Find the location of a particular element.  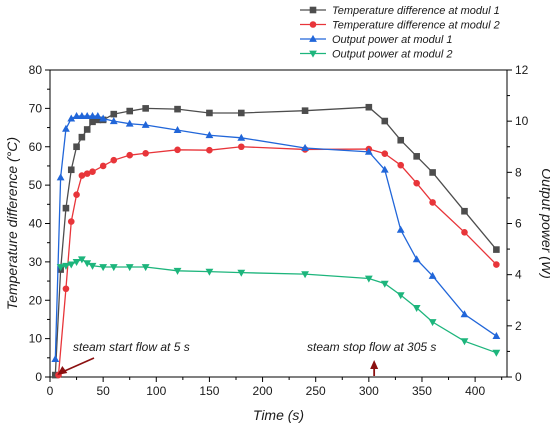

x-tick-label: 150 is located at coordinates (209, 391).